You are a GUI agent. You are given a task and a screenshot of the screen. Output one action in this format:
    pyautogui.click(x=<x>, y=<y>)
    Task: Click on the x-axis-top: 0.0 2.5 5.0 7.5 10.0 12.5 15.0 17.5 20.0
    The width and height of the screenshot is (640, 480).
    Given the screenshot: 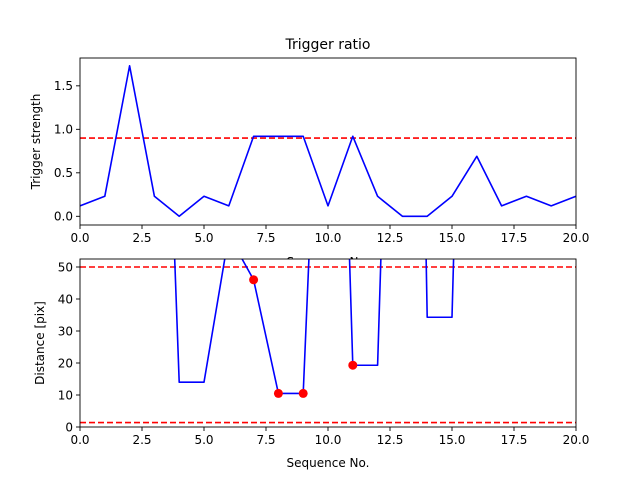 What is the action you would take?
    pyautogui.click(x=329, y=235)
    